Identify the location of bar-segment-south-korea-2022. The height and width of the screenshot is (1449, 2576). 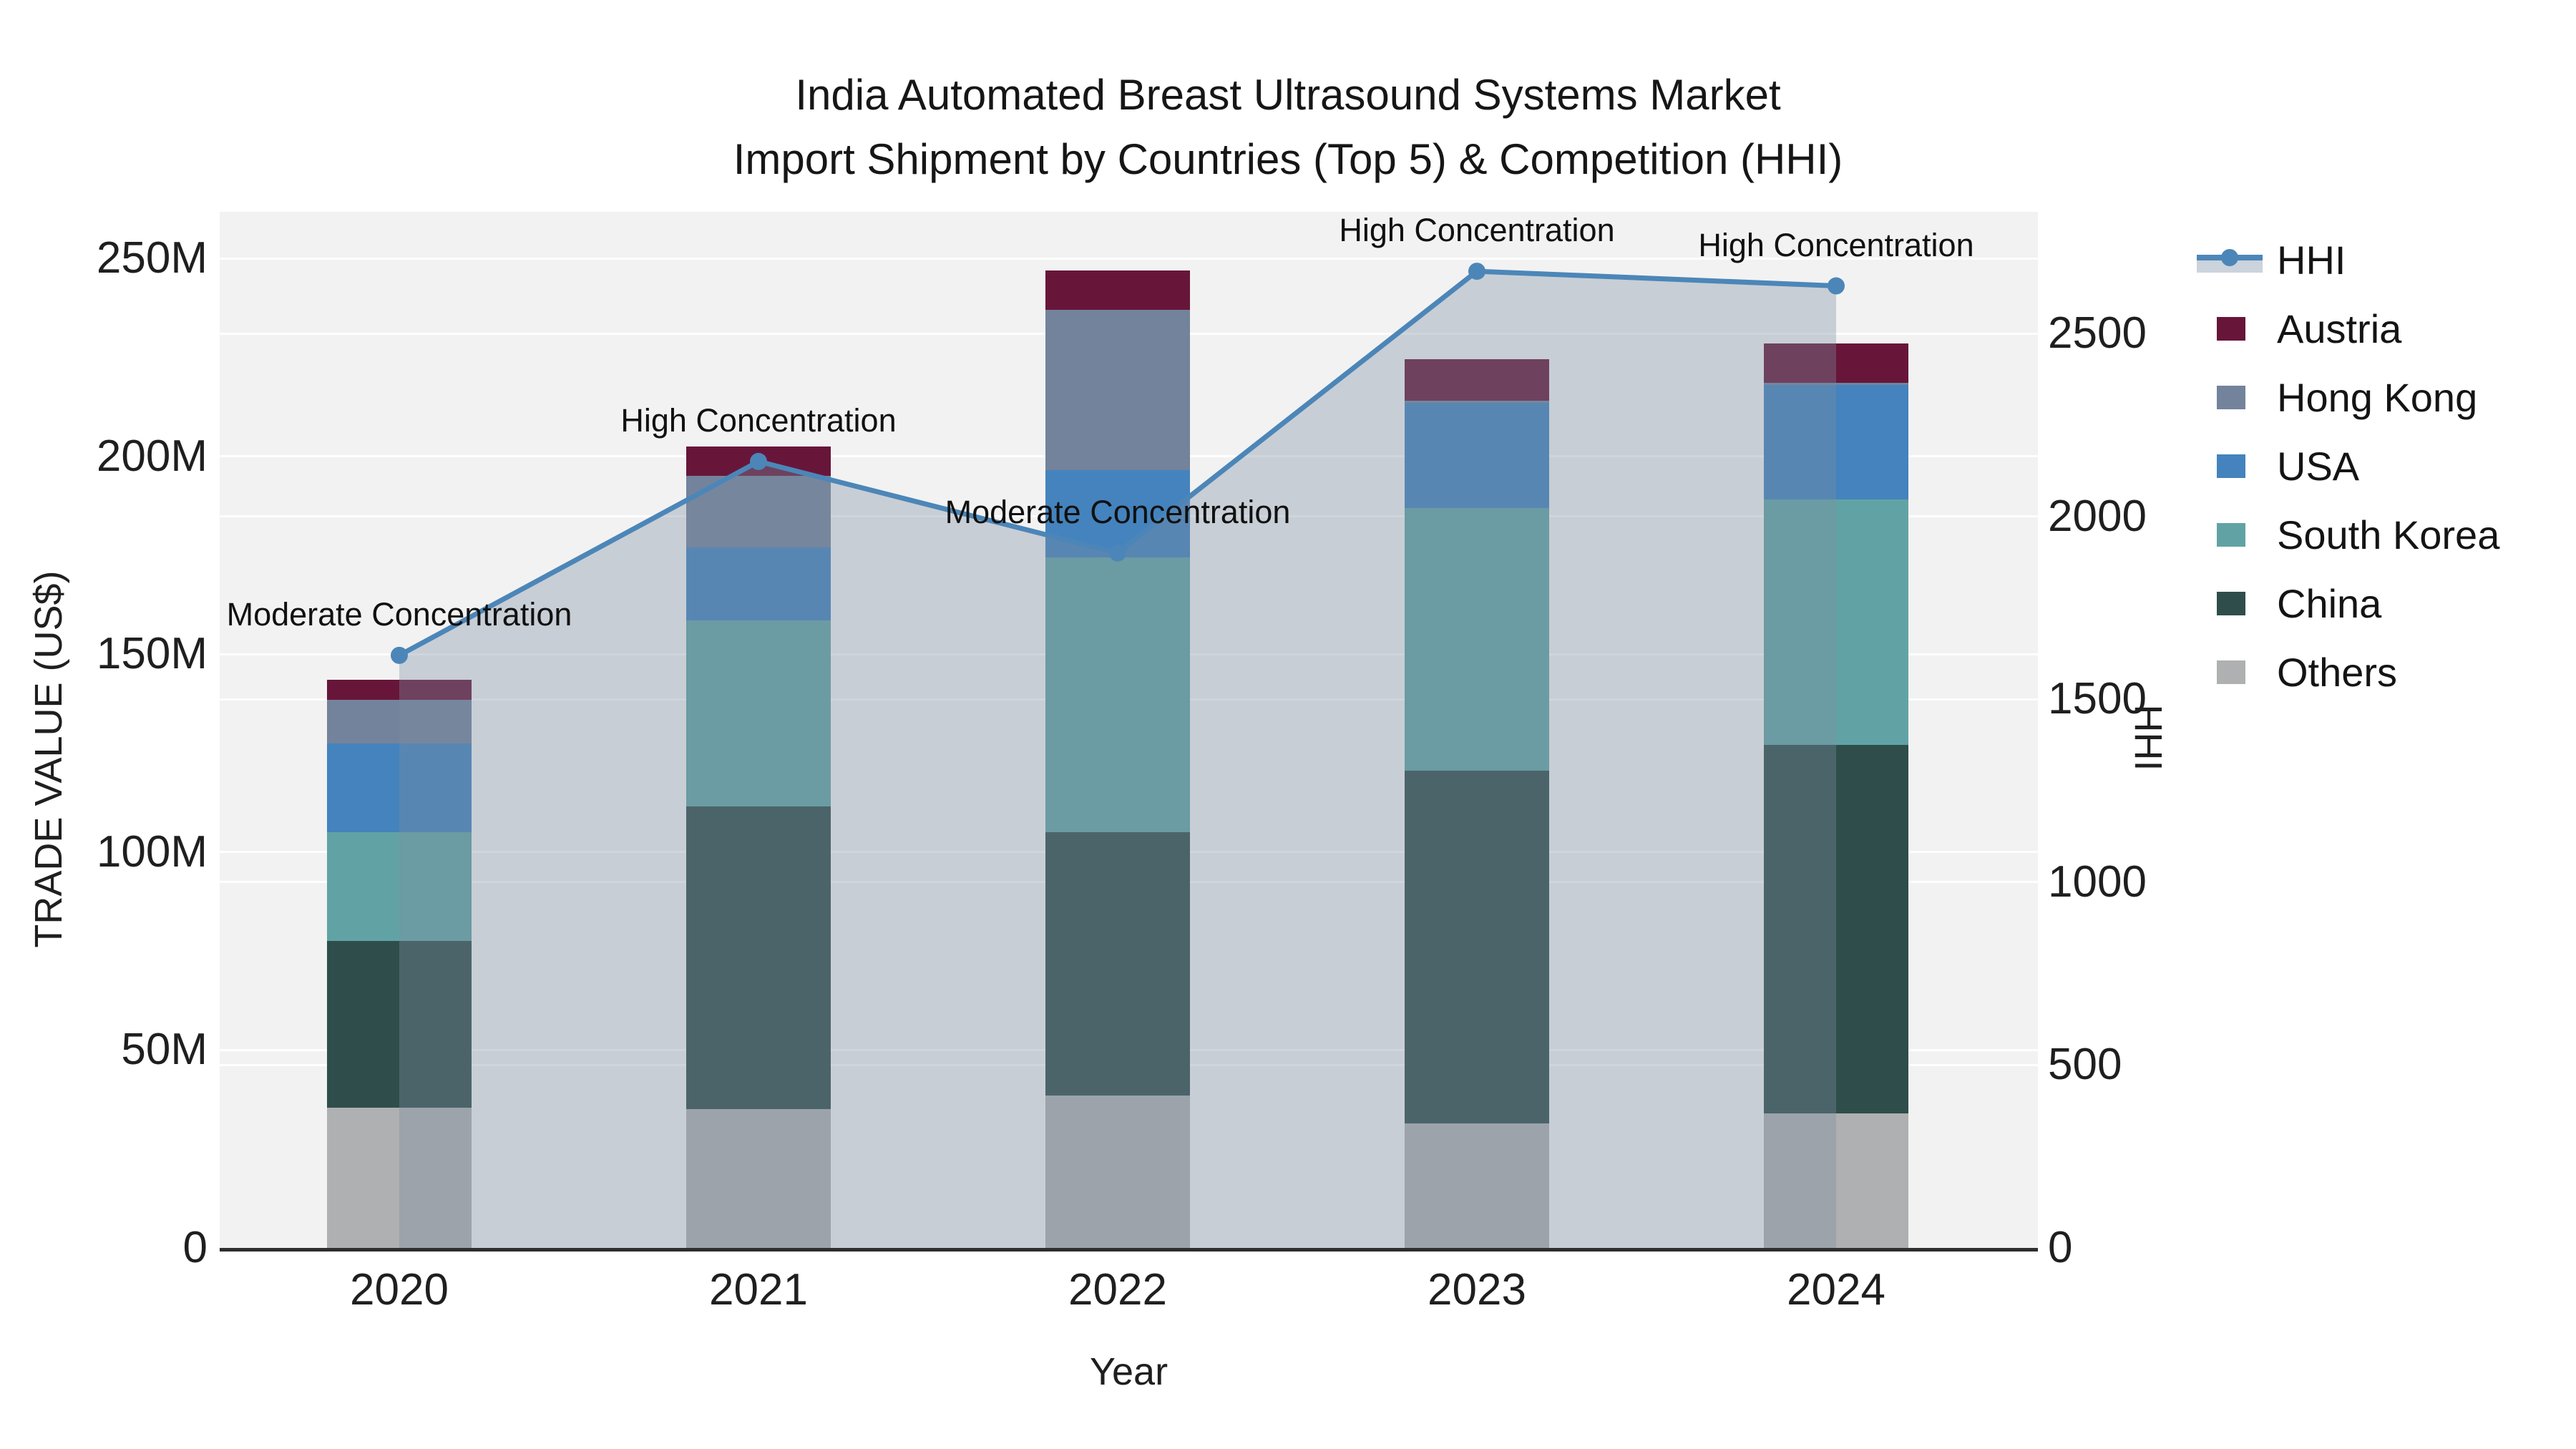
(1117, 695).